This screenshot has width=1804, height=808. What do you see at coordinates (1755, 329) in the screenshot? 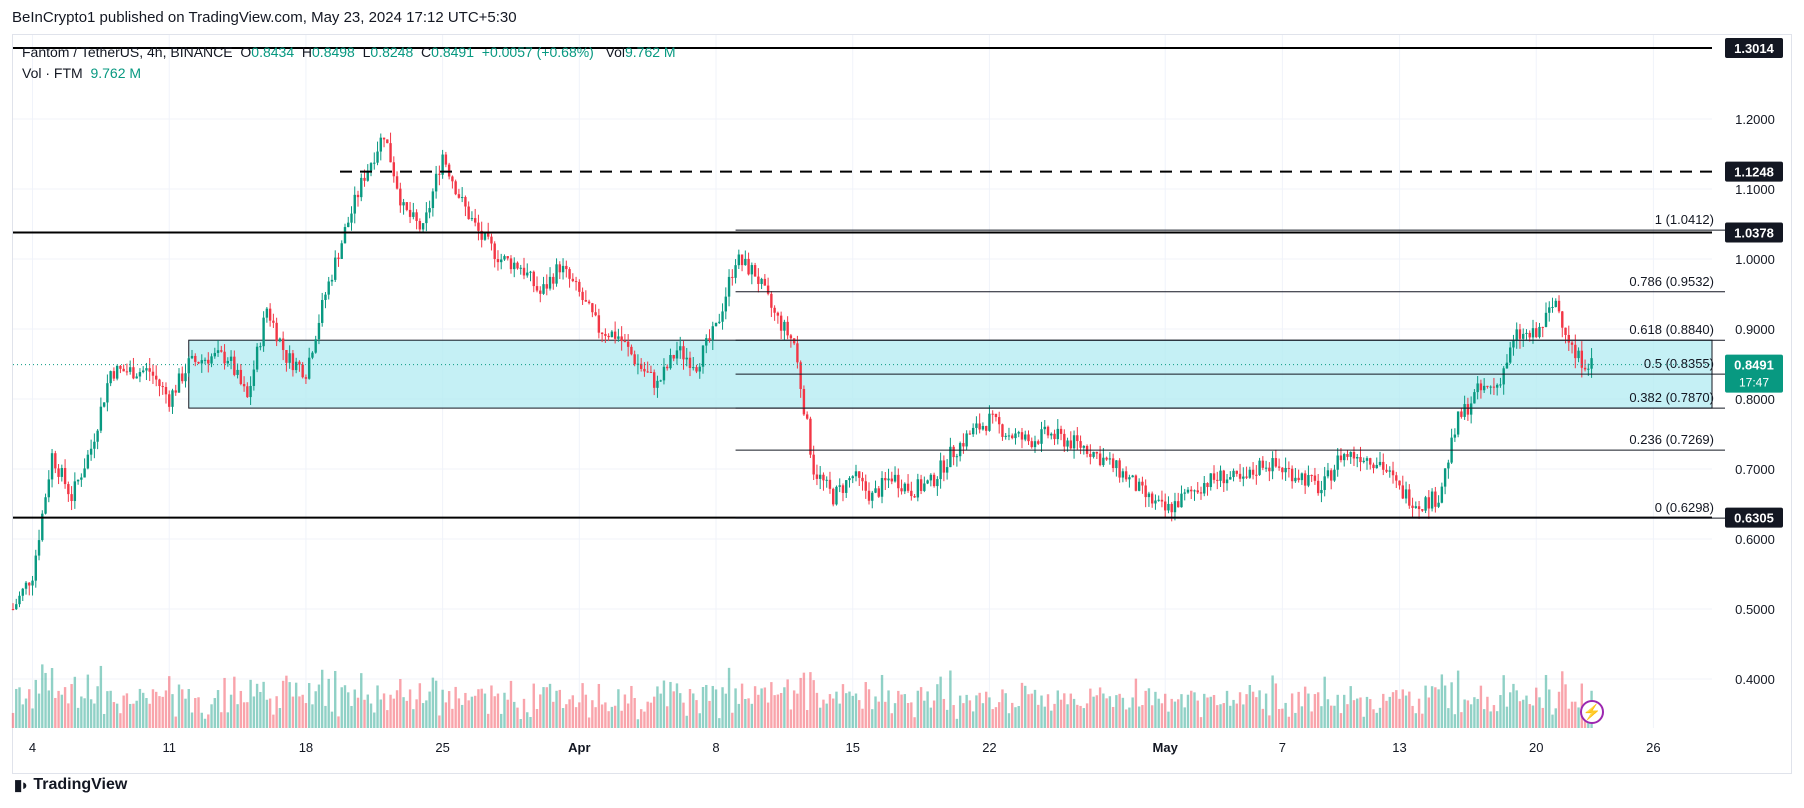
I see `price-tick: 0.9000` at bounding box center [1755, 329].